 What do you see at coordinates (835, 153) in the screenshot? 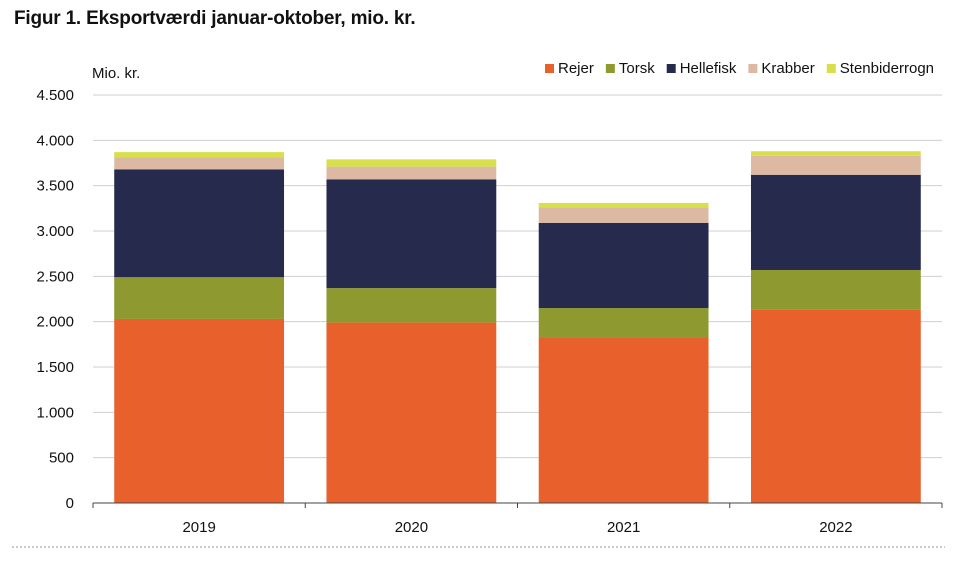
I see `bar-segment-stenbiderrogn-2022` at bounding box center [835, 153].